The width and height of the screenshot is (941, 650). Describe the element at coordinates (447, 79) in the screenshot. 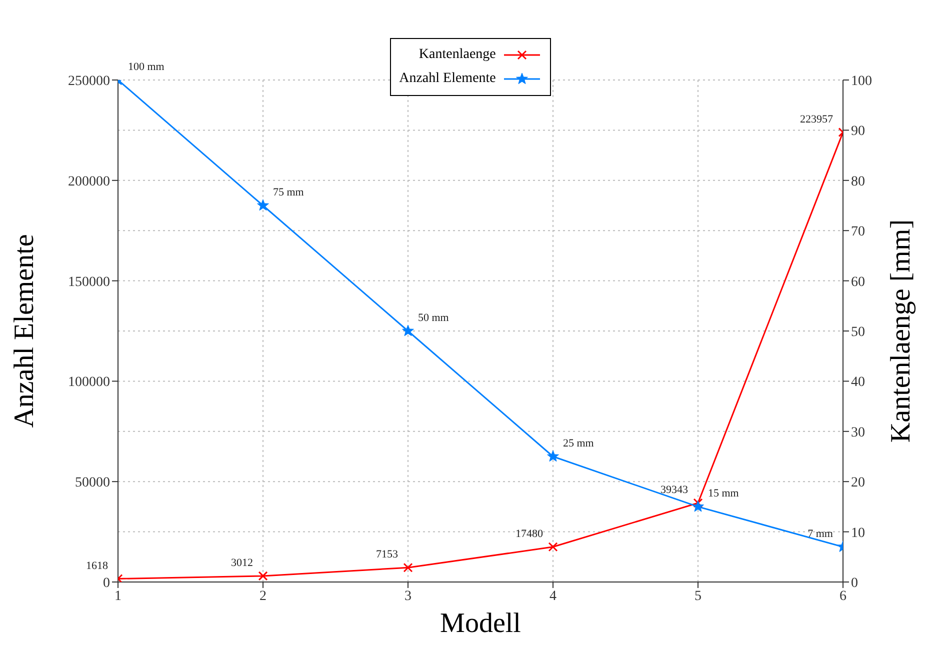

I see `legend-label: Anzahl Elemente` at that location.